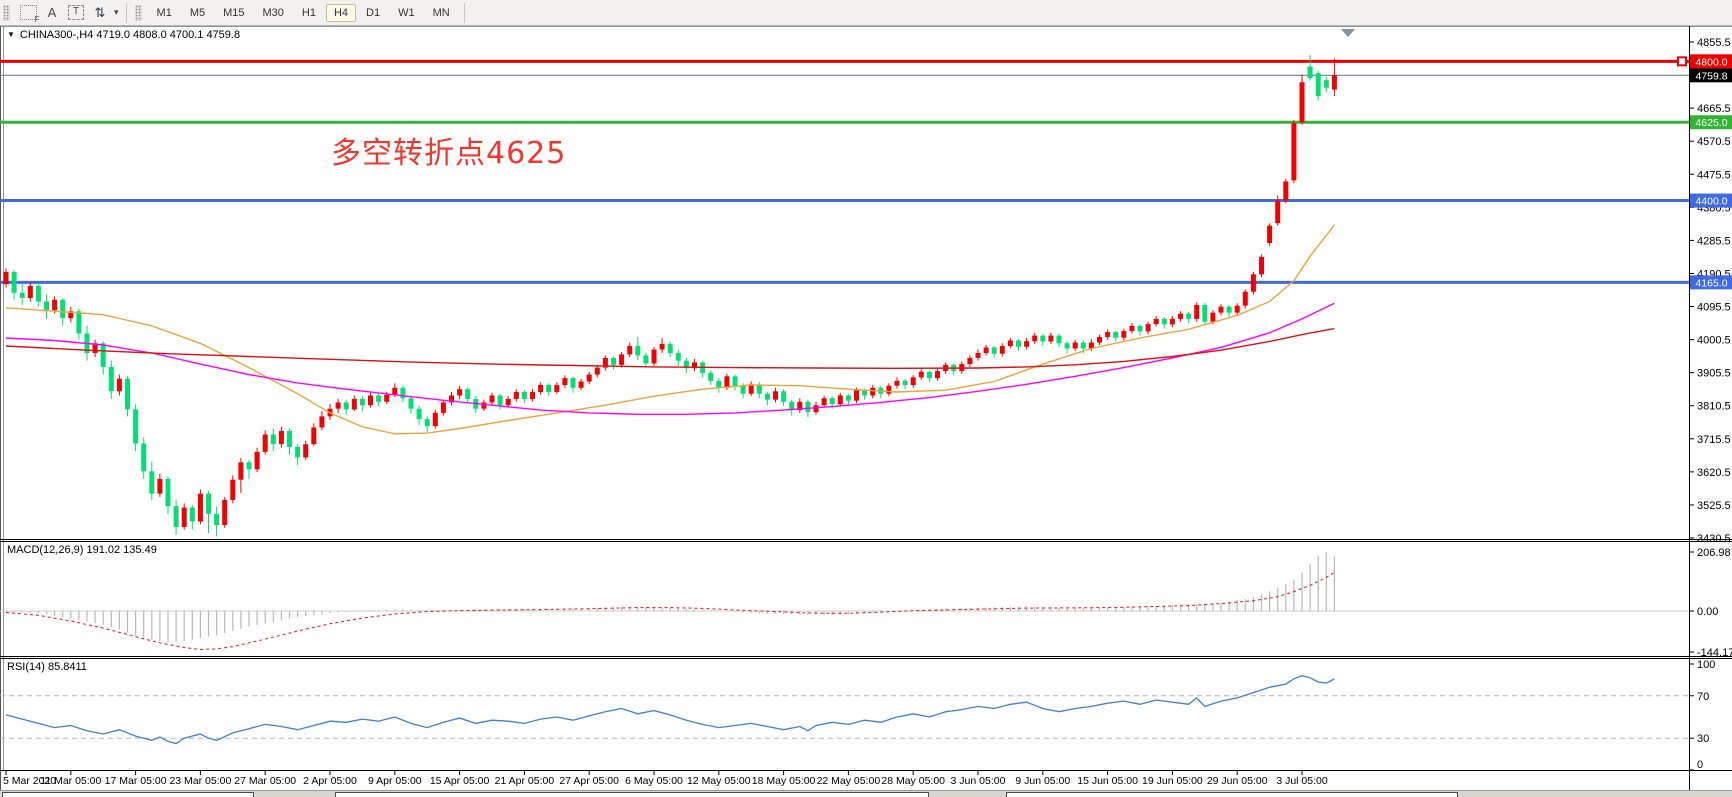  I want to click on price-tick-label: 4285.5, so click(1714, 241).